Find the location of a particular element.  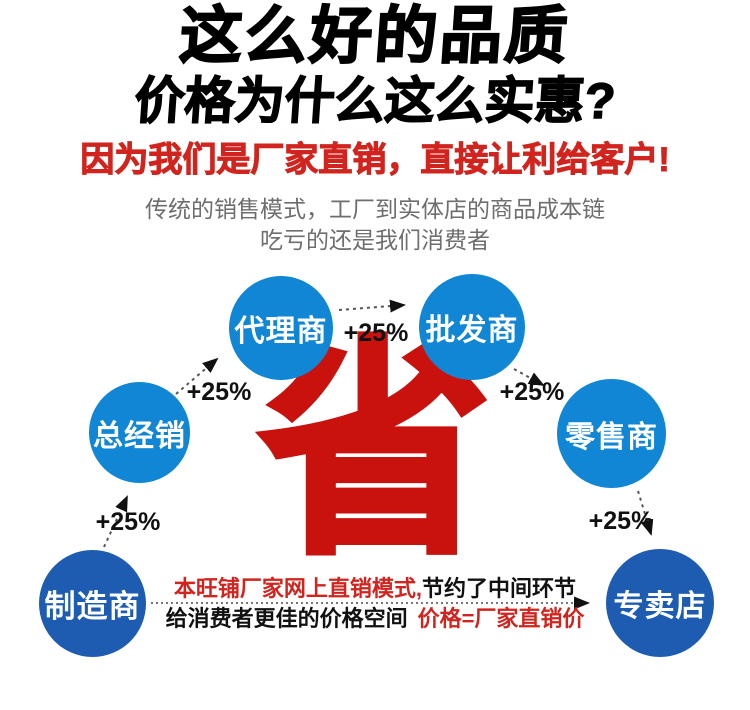

main-title: 这么好的品质 is located at coordinates (375, 36).